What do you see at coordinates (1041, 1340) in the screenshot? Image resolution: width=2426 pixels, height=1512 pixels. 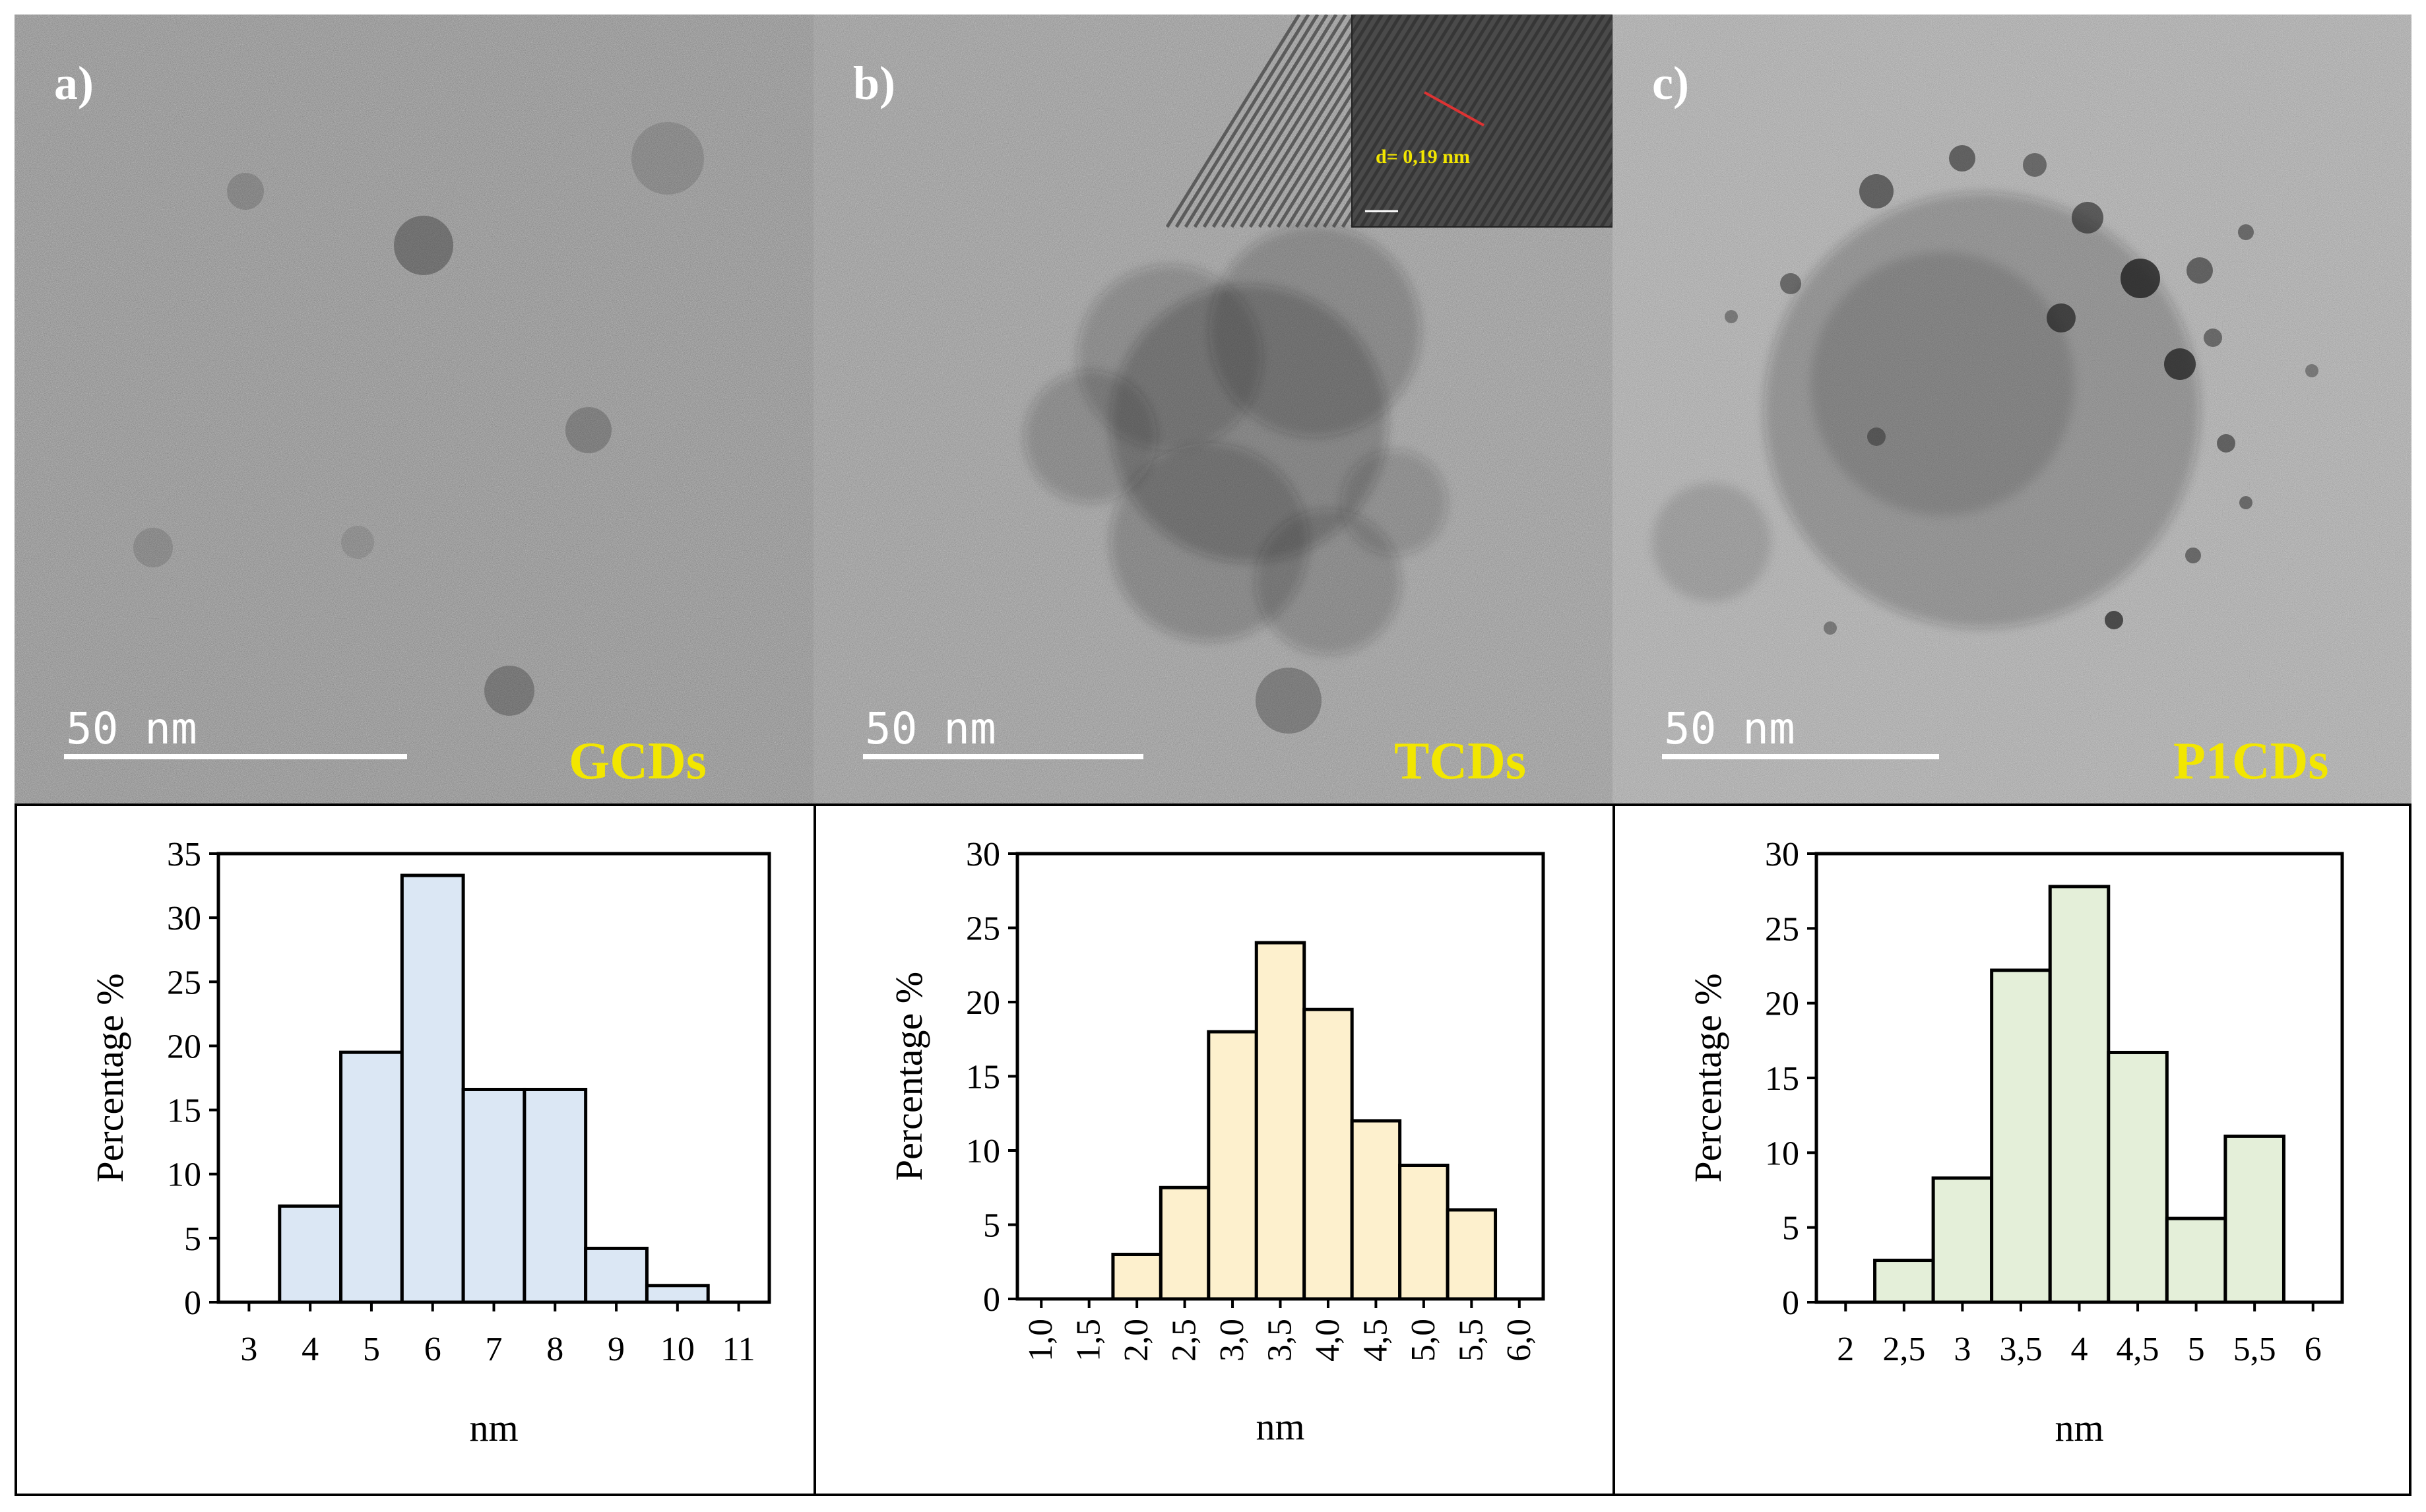 I see `x-tick-label: 1,0` at bounding box center [1041, 1340].